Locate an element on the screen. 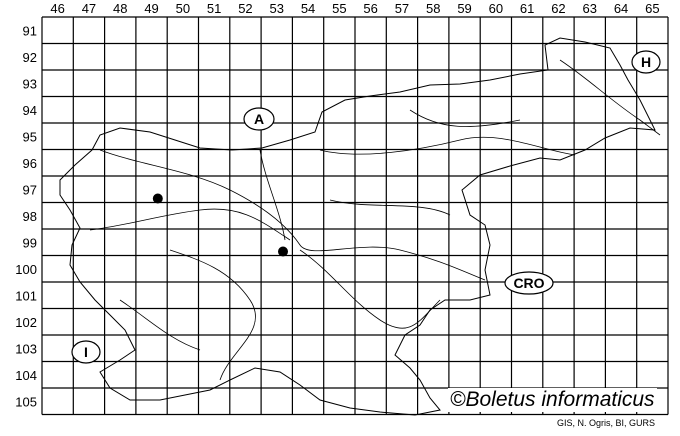  country-label-italy: I is located at coordinates (86, 352).